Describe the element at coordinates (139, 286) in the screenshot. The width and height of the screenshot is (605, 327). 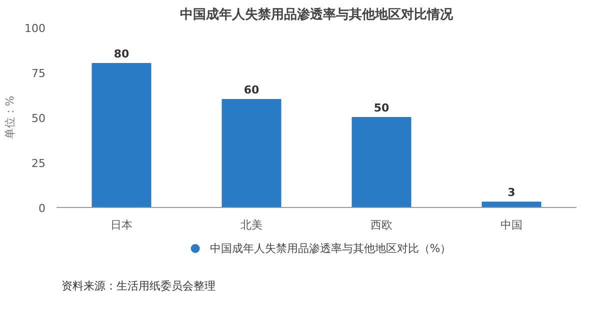
I see `text: 资料来源：生活用纸委员会整理` at that location.